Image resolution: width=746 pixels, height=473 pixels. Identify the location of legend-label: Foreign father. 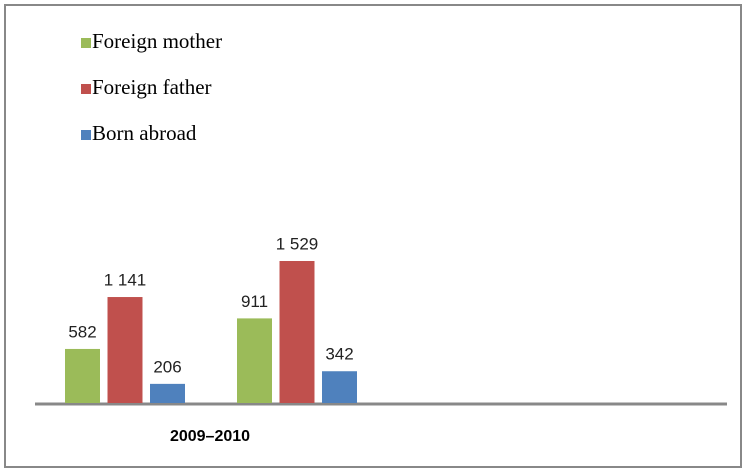
(152, 87).